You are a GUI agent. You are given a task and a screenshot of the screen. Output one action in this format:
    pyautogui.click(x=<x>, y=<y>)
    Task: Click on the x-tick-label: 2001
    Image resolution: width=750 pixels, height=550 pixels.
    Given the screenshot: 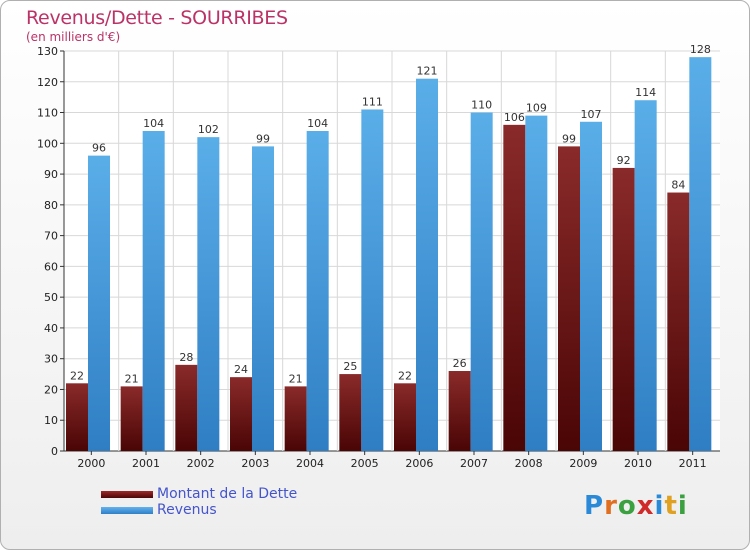 What is the action you would take?
    pyautogui.click(x=146, y=463)
    